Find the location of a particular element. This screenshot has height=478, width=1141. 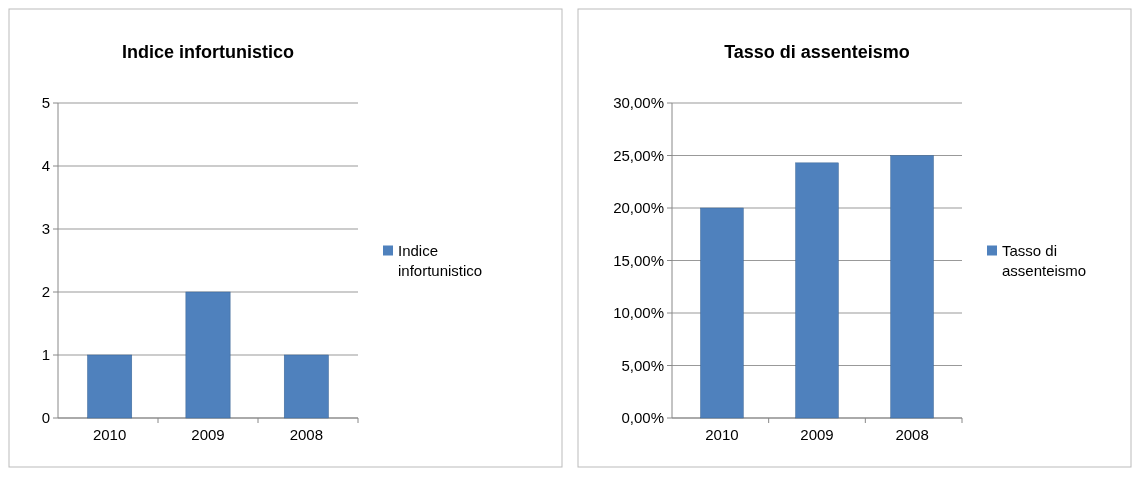

y-tick-label: 15,00% is located at coordinates (638, 260).